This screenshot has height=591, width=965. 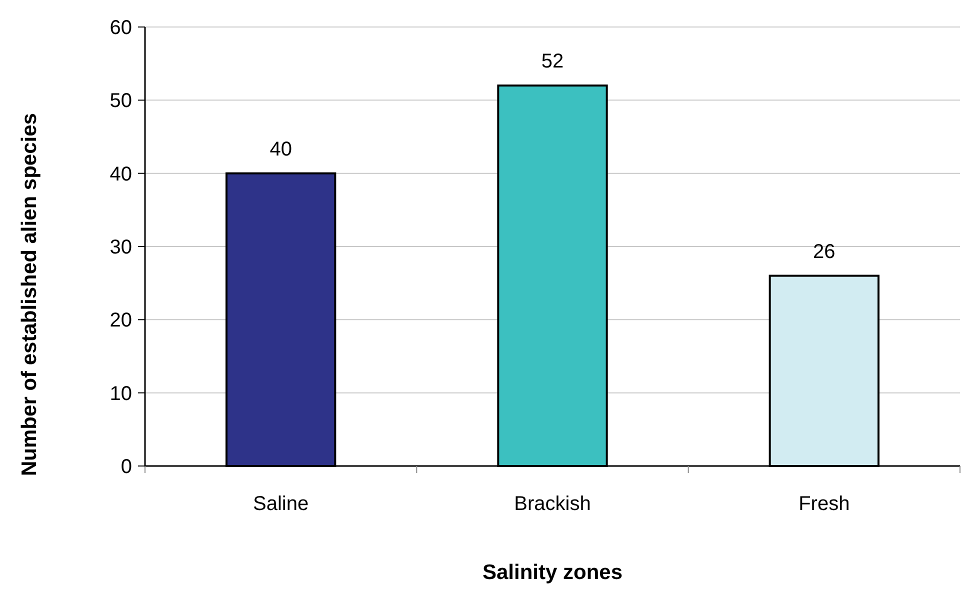 What do you see at coordinates (281, 504) in the screenshot?
I see `x-tick-label: Saline` at bounding box center [281, 504].